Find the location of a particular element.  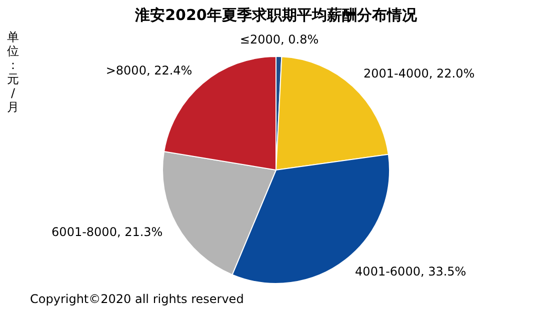

slice-label: >8000, 22.4% is located at coordinates (149, 70).